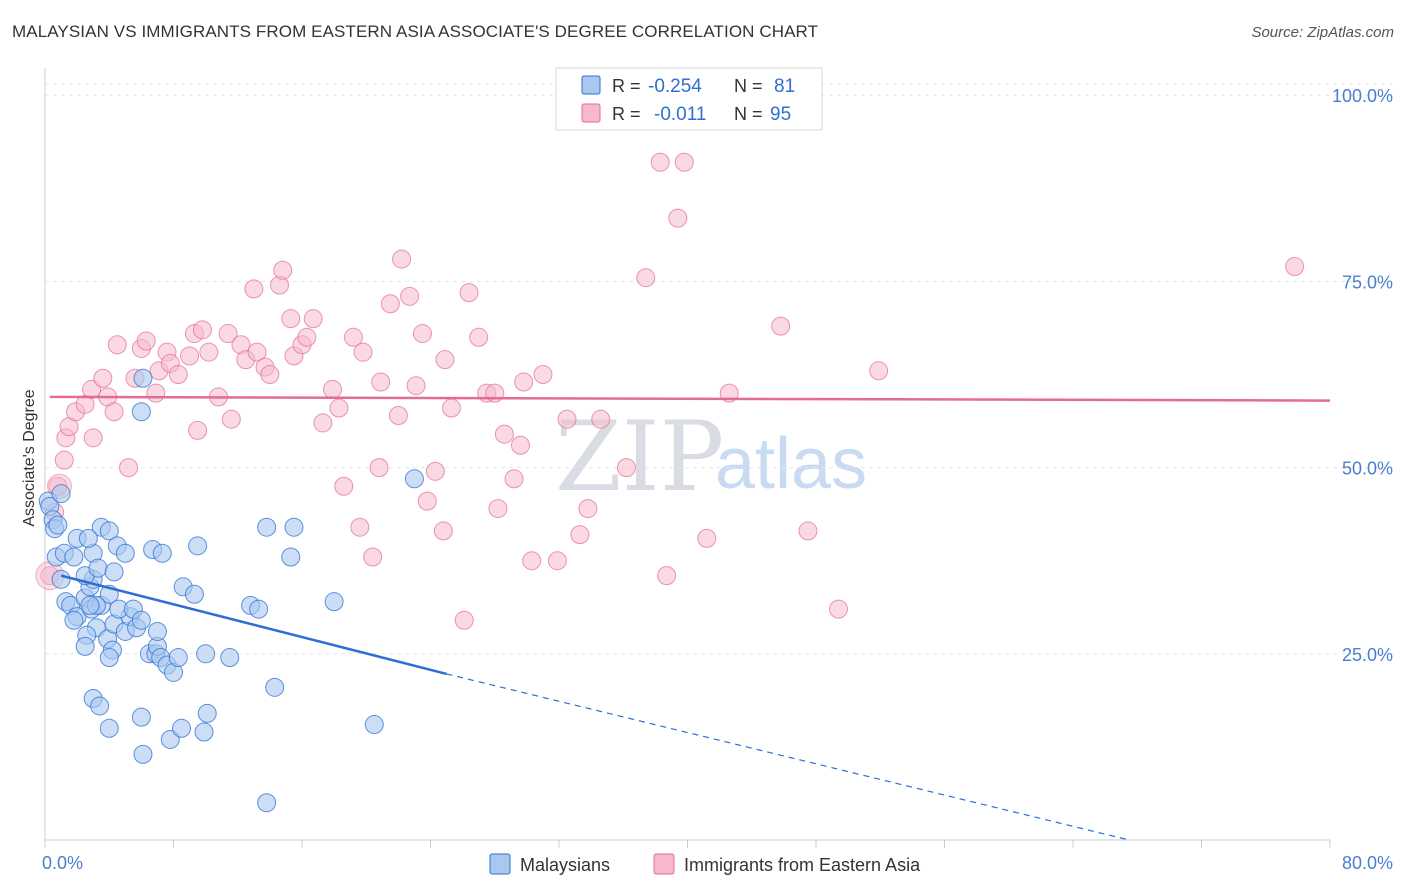  Describe the element at coordinates (690, 398) in the screenshot. I see `immigrants-trend-line` at that location.